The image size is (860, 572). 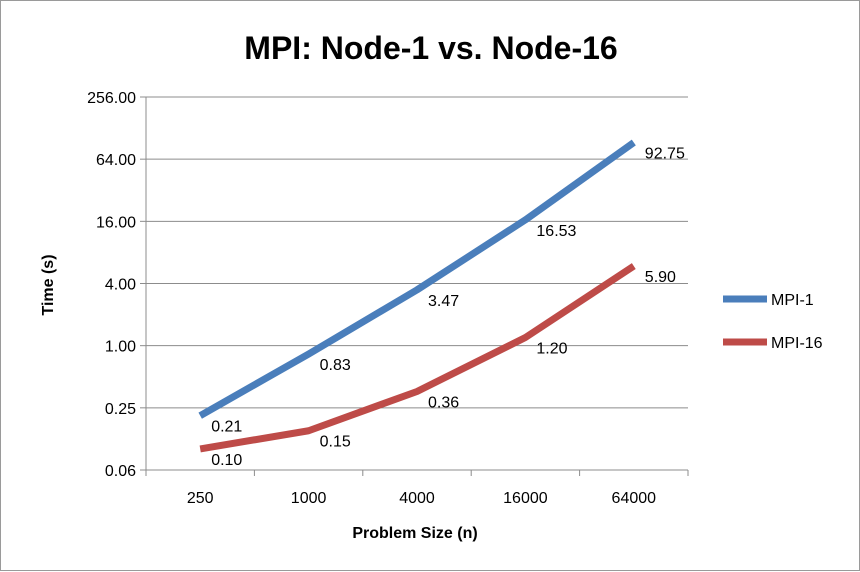 What do you see at coordinates (792, 300) in the screenshot?
I see `legend-label: MPI-1` at bounding box center [792, 300].